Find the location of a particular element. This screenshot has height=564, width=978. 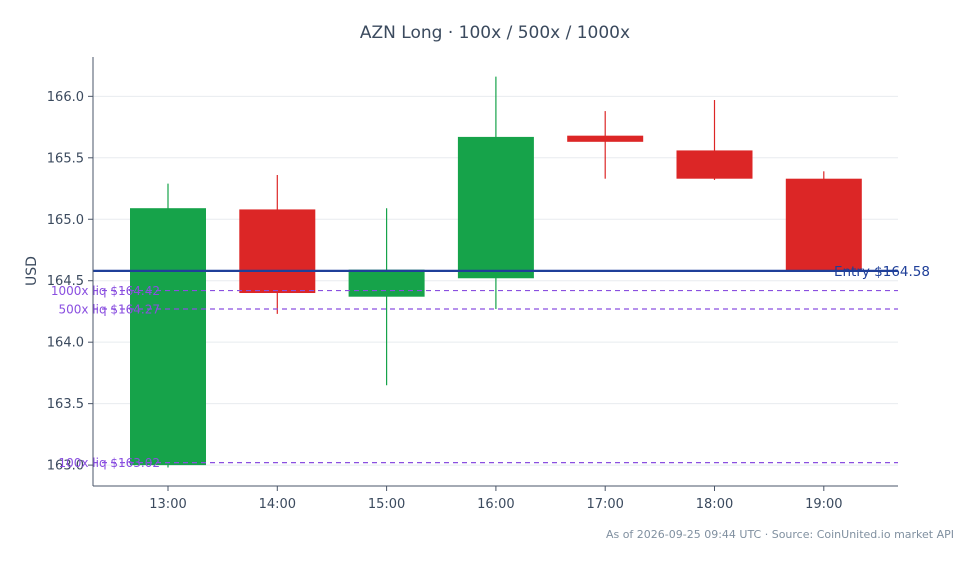

x-tick-label: 13:00 is located at coordinates (167, 504).